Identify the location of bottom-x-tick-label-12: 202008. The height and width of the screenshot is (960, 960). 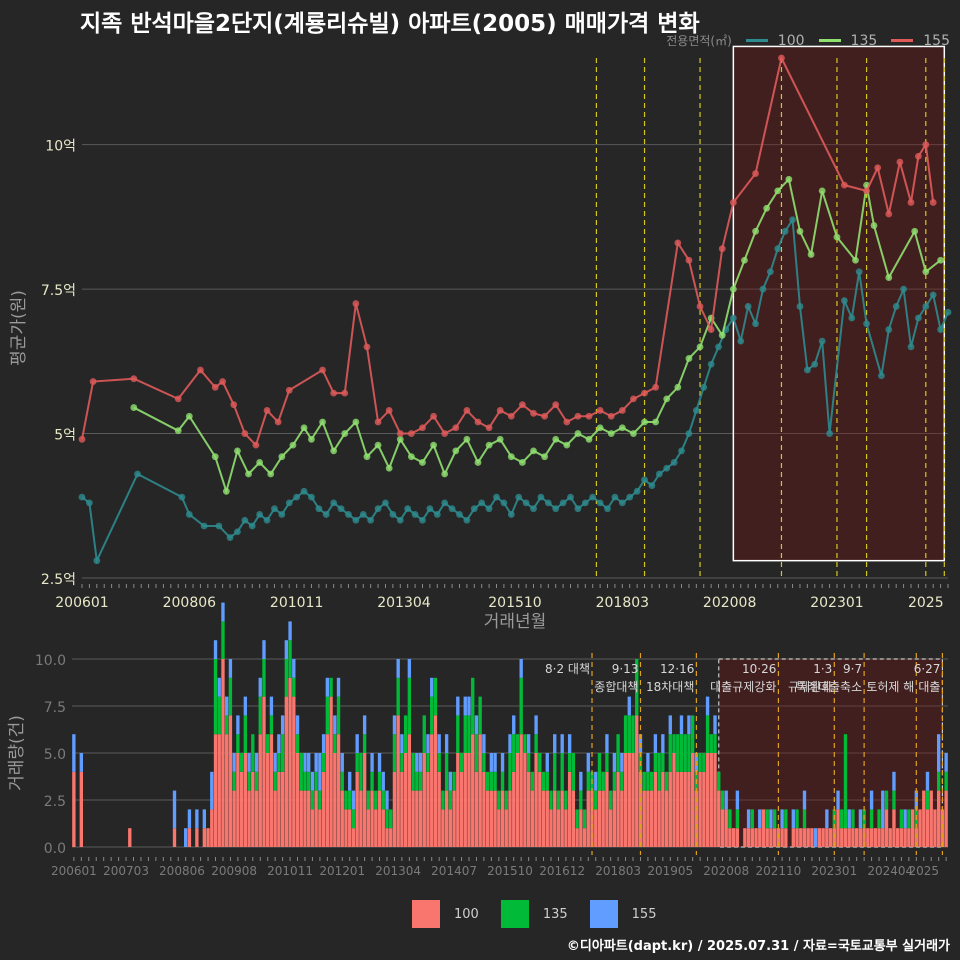
(726, 871).